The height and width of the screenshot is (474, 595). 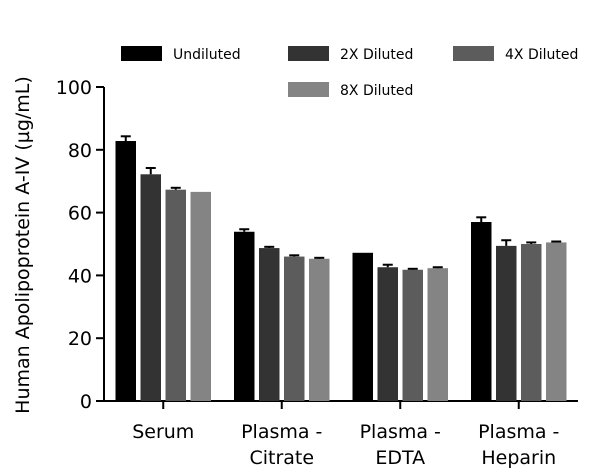 What do you see at coordinates (80, 276) in the screenshot?
I see `y-tick-label: 40` at bounding box center [80, 276].